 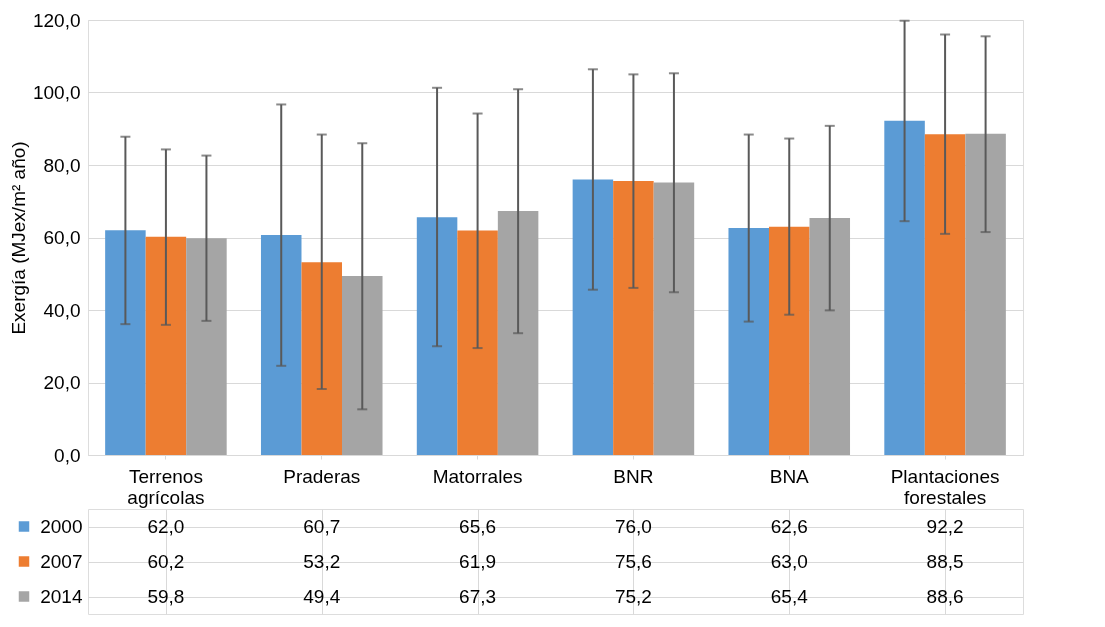 I want to click on x-tick-label: Terrenos agrícolas, so click(x=166, y=486).